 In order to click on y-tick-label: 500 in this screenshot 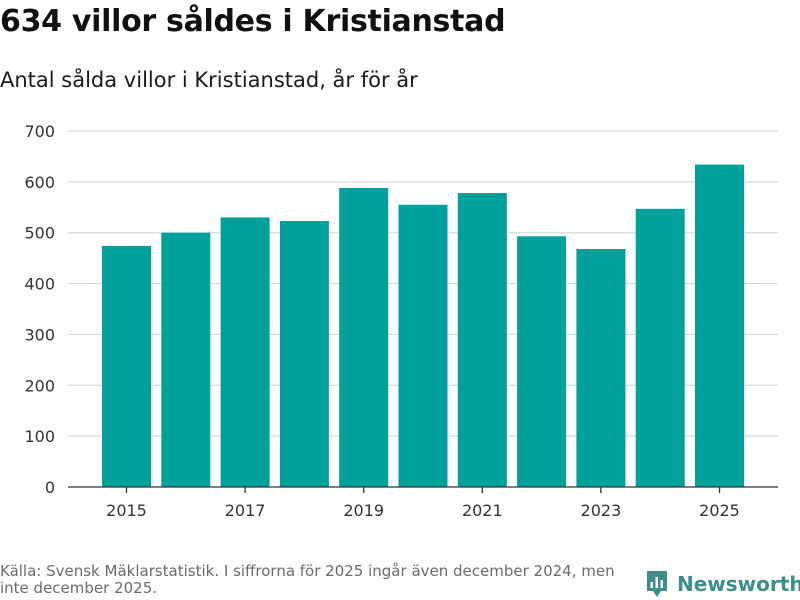, I will do `click(39, 233)`.